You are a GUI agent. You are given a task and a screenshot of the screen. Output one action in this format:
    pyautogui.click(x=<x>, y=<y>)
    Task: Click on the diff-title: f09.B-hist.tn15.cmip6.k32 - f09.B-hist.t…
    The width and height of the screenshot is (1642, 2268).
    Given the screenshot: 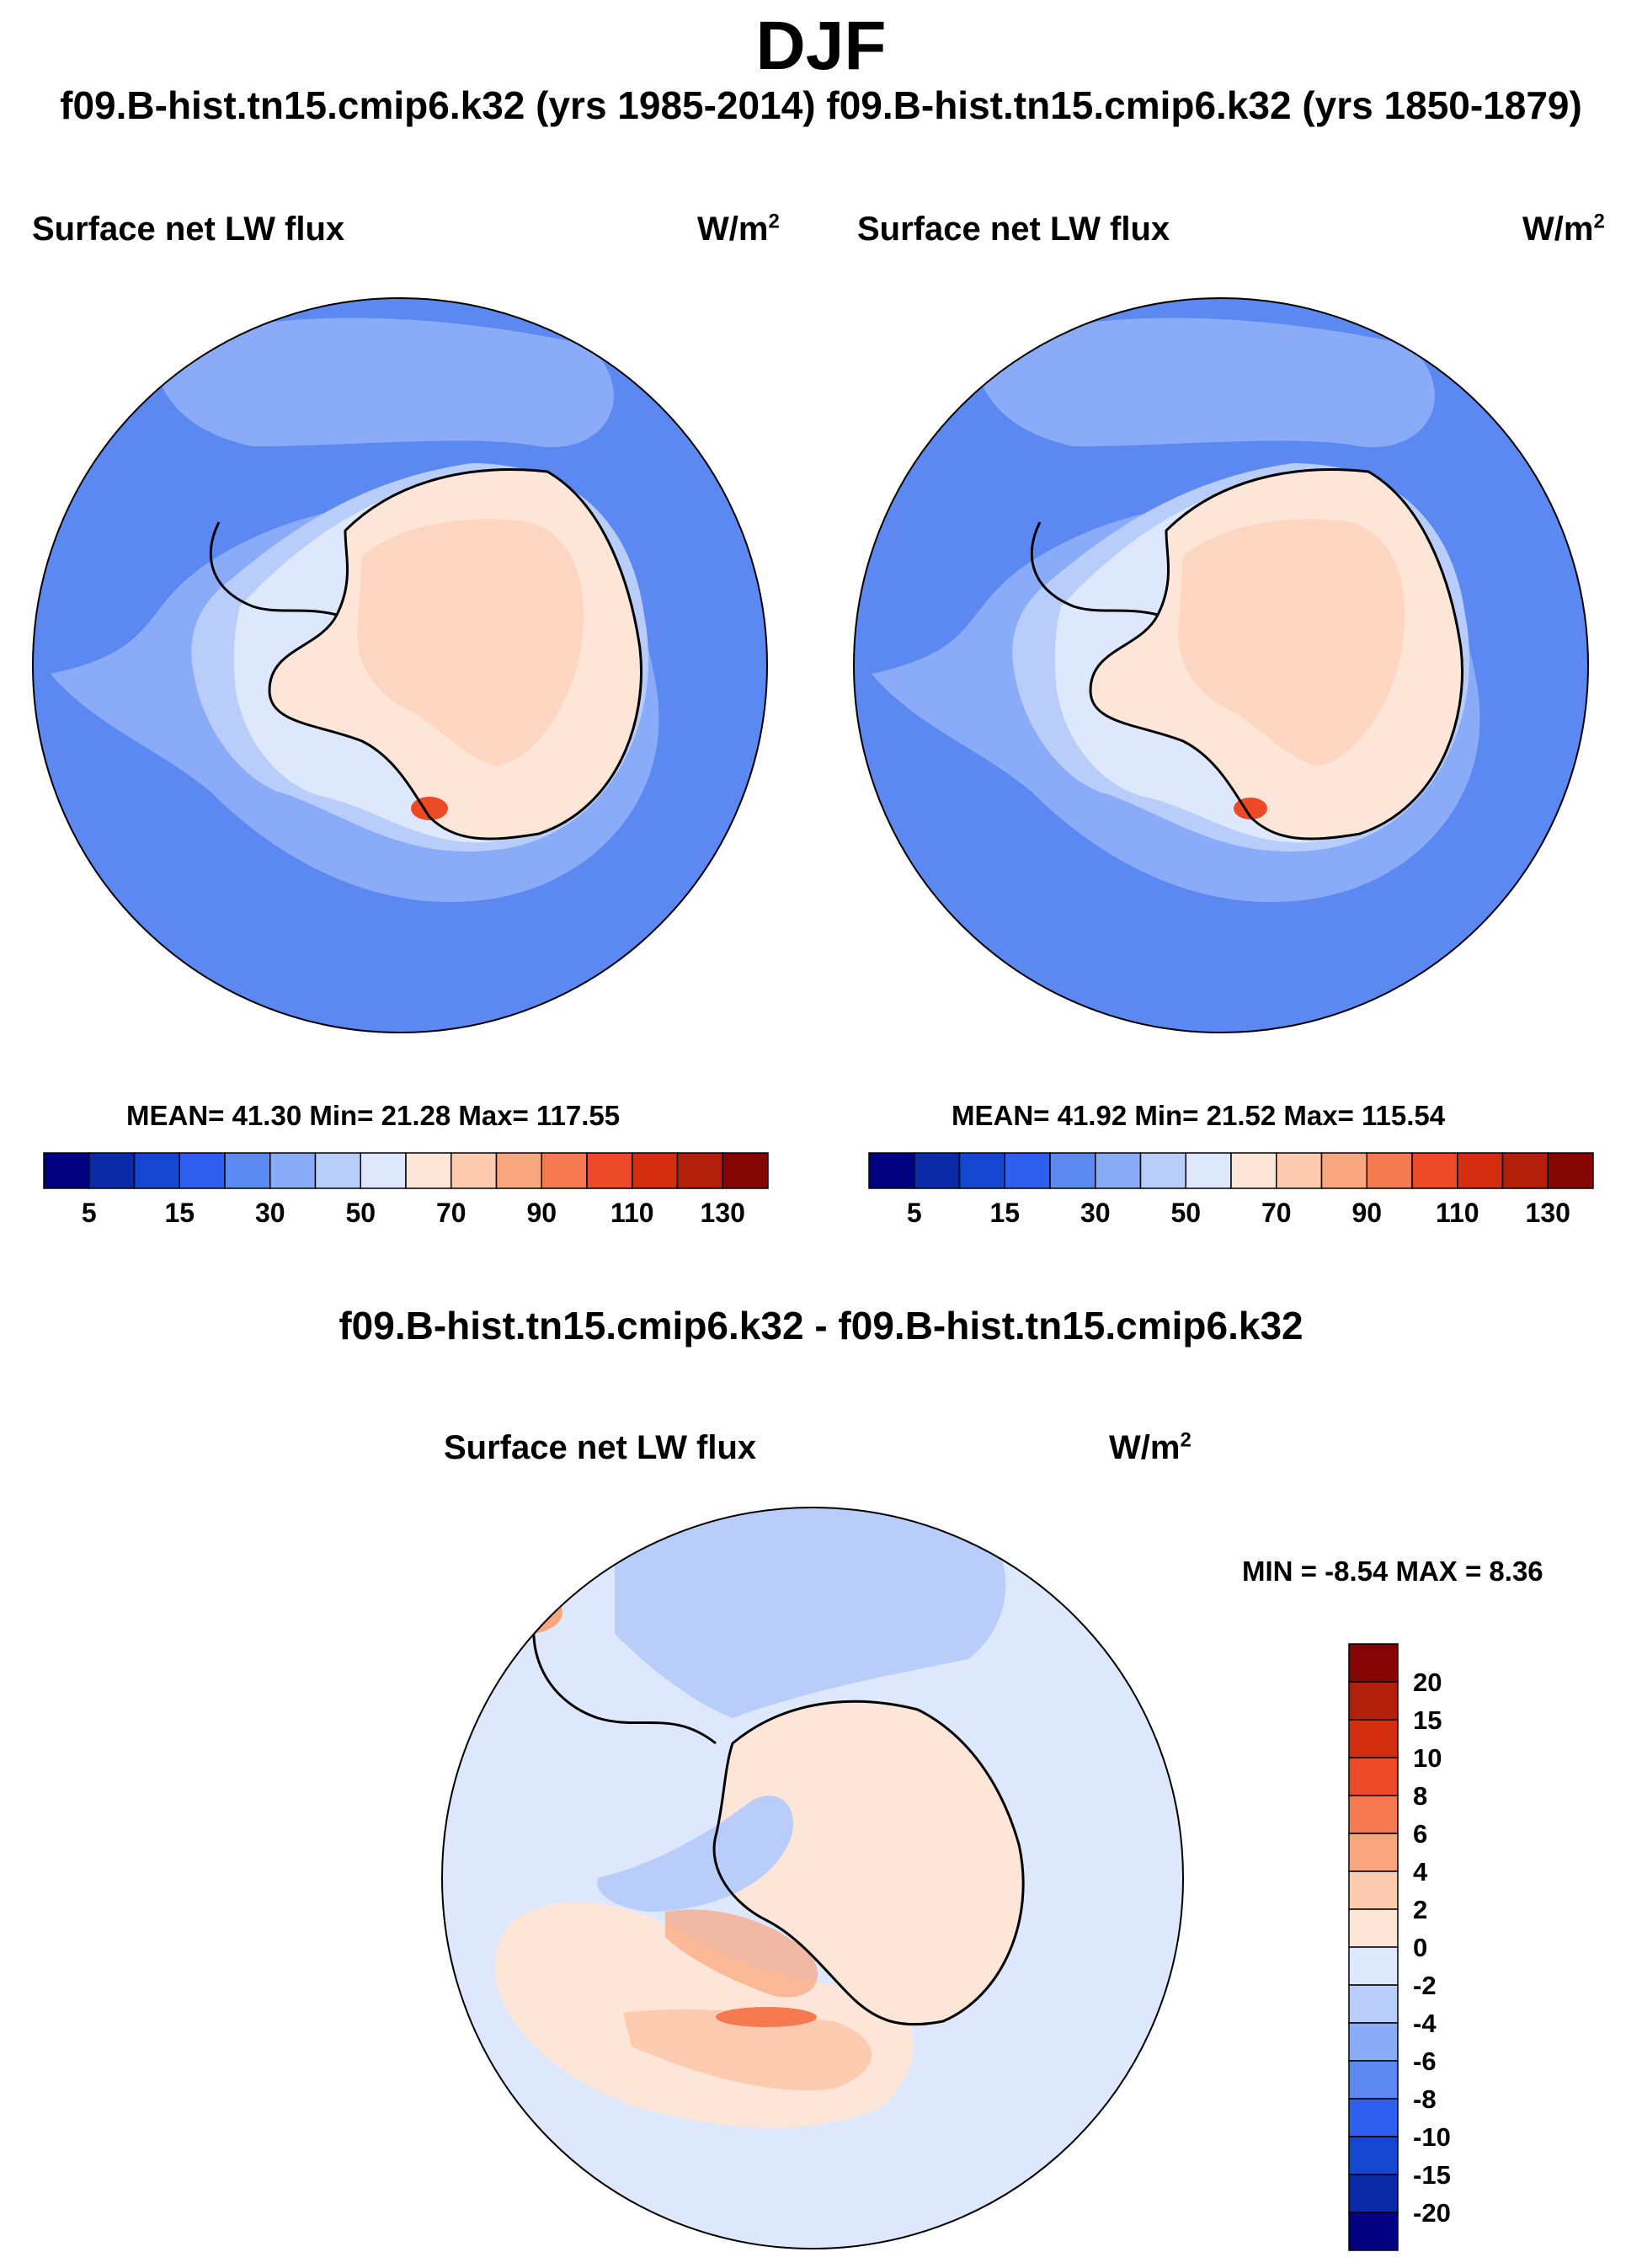 What is the action you would take?
    pyautogui.click(x=821, y=1325)
    